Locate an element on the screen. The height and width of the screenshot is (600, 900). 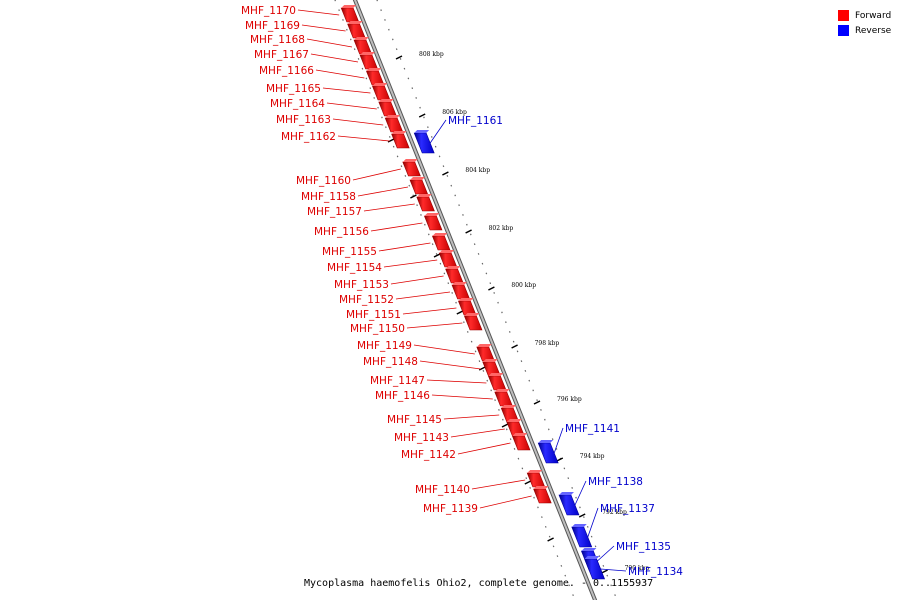
legend: Forward Reverse is located at coordinates (864, 23).